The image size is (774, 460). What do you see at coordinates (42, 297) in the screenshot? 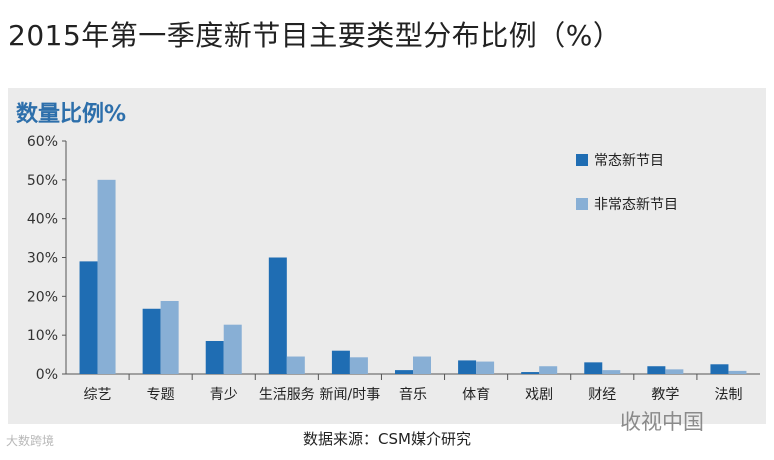
I see `y-tick-label: 20%` at bounding box center [42, 297].